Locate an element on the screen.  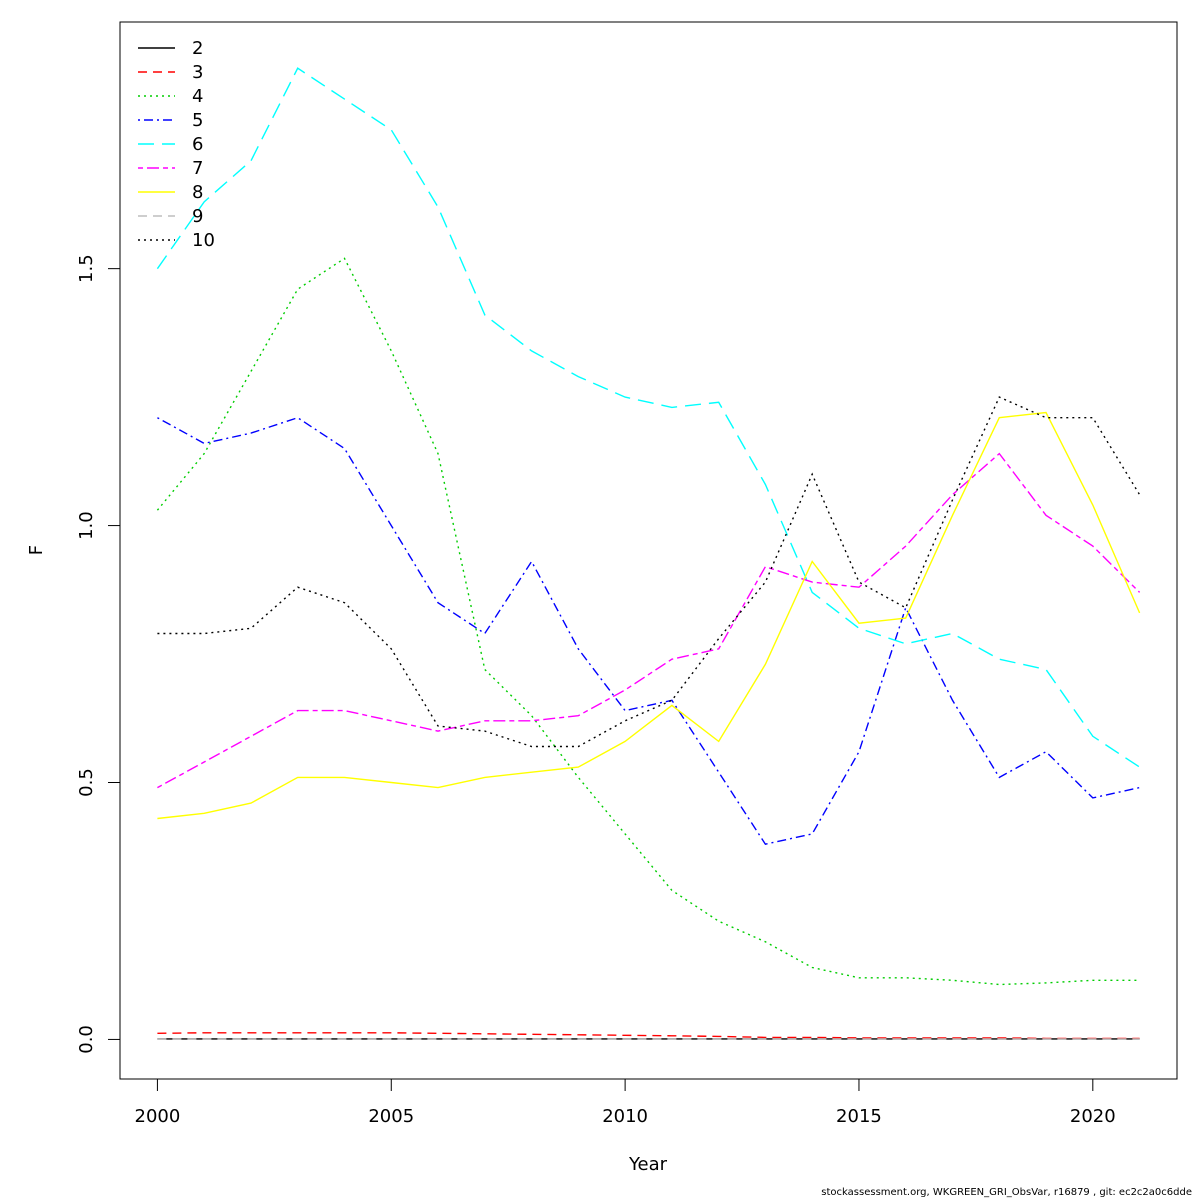
legend-label-8: 8 is located at coordinates (197, 192).